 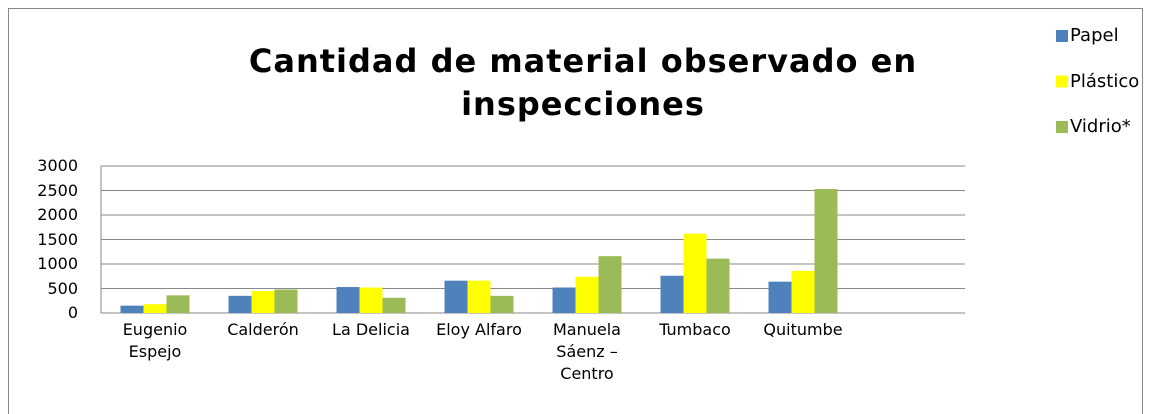 I want to click on x-tick-label: Tumbaco, so click(x=695, y=329).